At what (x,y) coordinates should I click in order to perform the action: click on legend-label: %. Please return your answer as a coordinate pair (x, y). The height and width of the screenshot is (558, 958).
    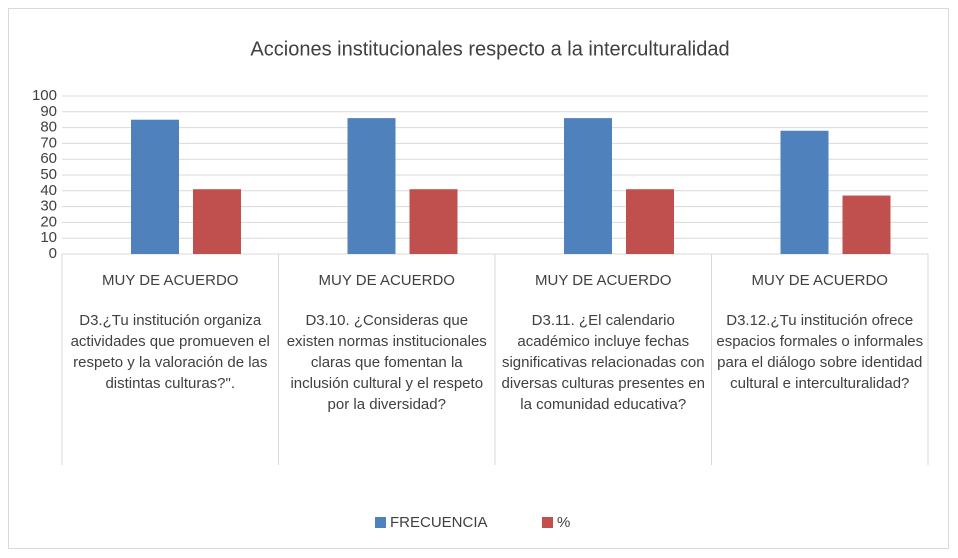
    Looking at the image, I should click on (563, 522).